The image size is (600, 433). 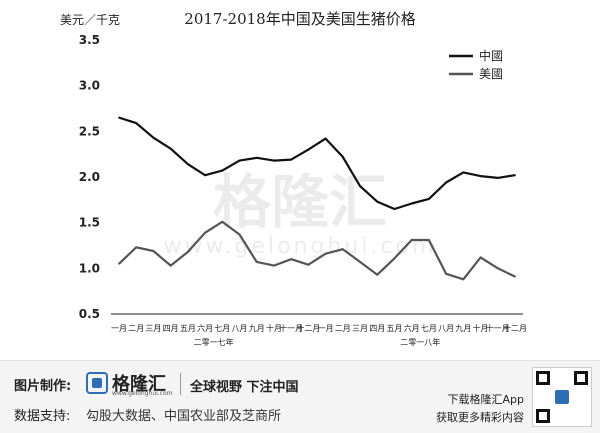 What do you see at coordinates (90, 20) in the screenshot?
I see `y-axis-label: 美元／千克` at bounding box center [90, 20].